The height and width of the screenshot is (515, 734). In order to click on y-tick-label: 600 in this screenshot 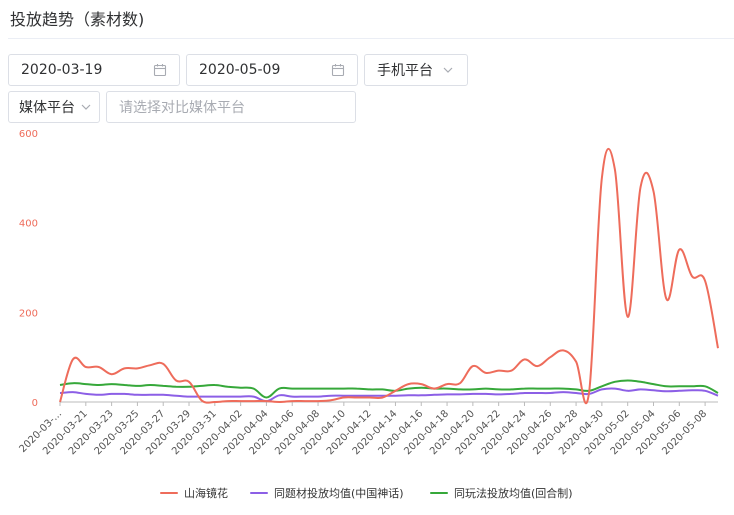, I will do `click(28, 134)`.